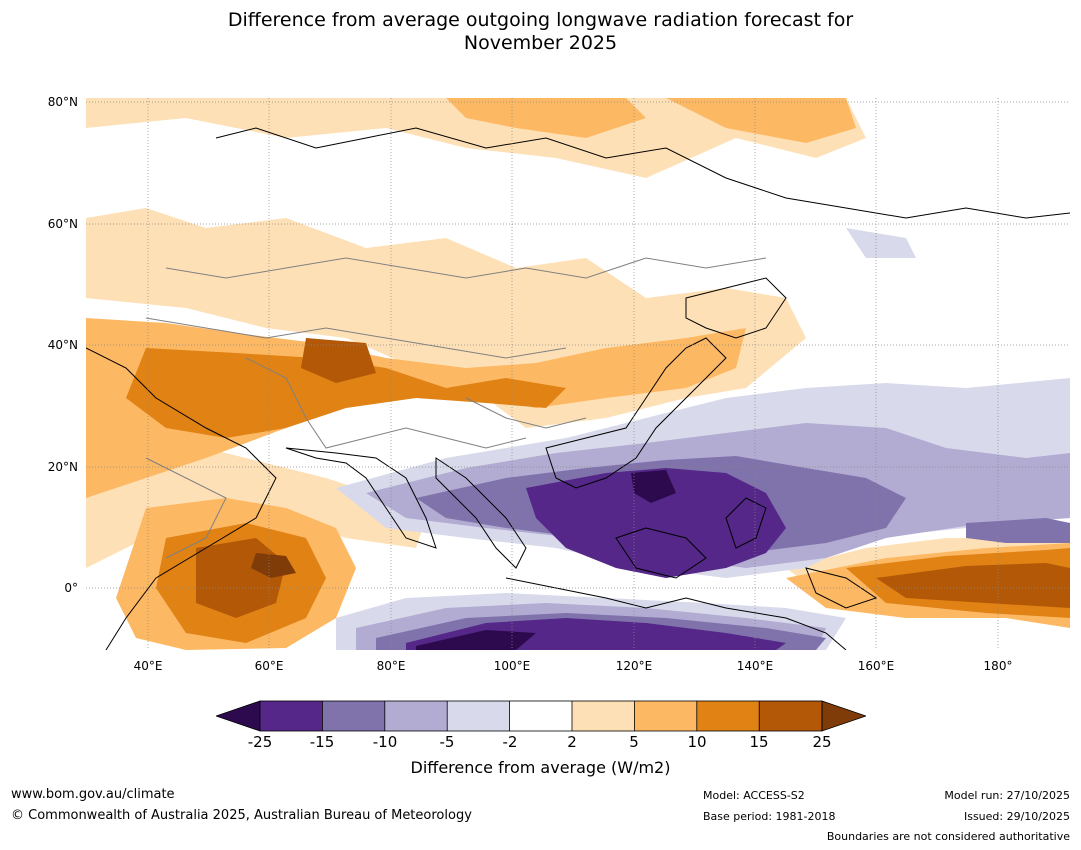 The height and width of the screenshot is (850, 1081). What do you see at coordinates (62, 224) in the screenshot?
I see `lat-label-60n: 60°N` at bounding box center [62, 224].